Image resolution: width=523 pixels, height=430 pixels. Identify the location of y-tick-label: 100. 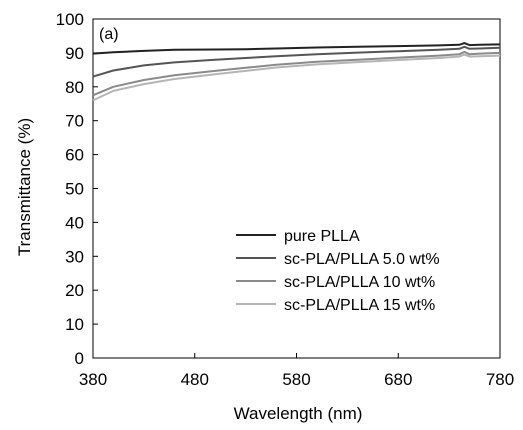
(70, 19).